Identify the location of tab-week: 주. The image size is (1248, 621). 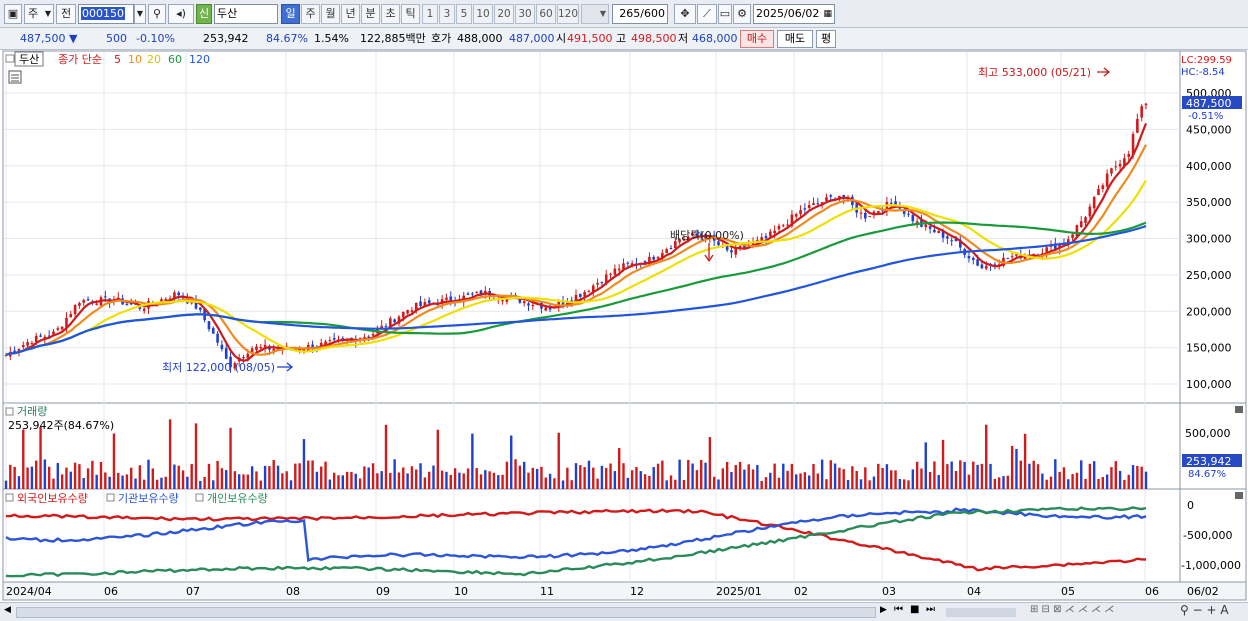
(310, 14).